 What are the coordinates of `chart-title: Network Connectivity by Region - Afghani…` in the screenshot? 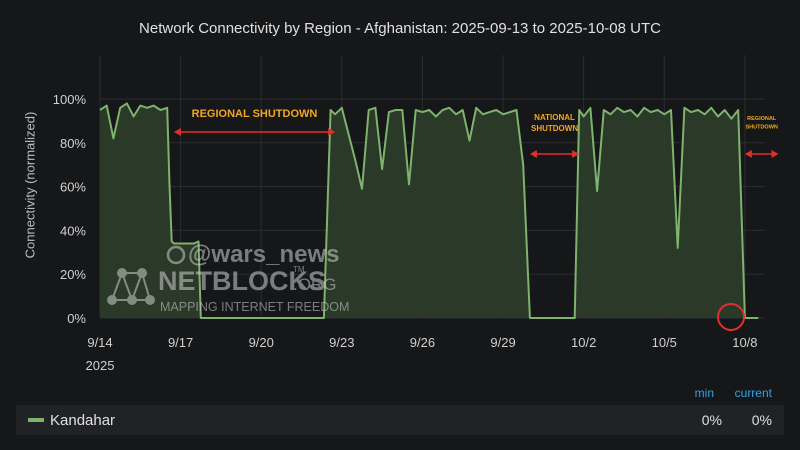 It's located at (400, 28).